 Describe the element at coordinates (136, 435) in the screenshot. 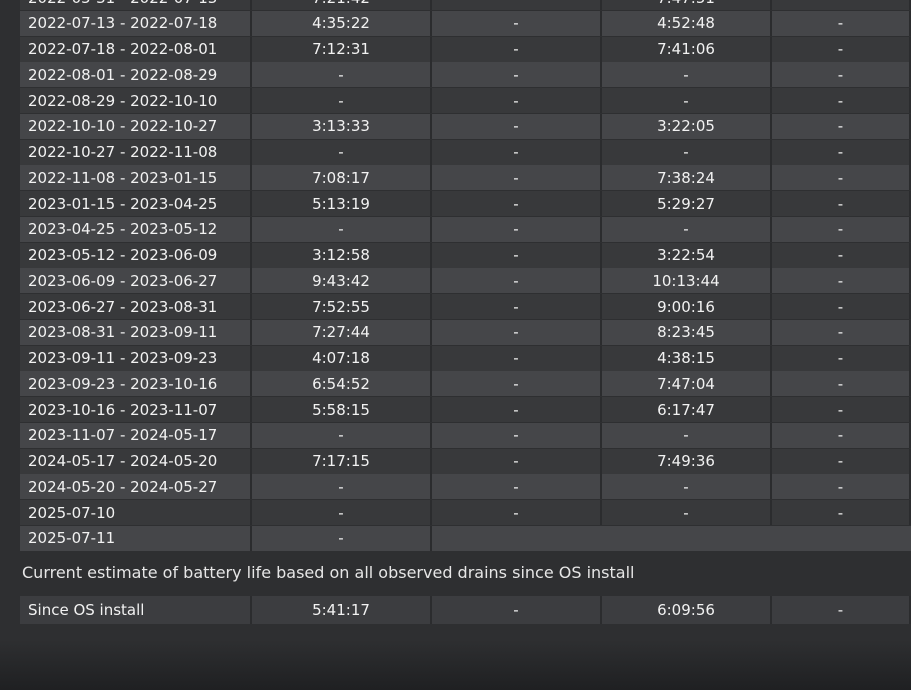

I see `period-cell: 2023-11-07 - 2024-05-17` at that location.